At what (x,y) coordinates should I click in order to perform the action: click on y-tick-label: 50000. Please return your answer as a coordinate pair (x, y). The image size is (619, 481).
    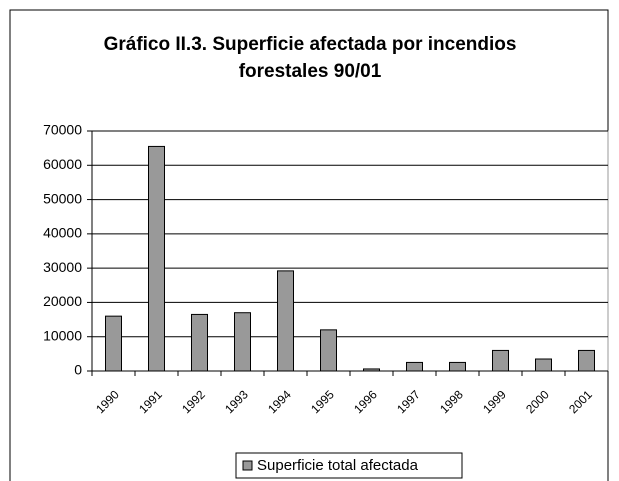
    Looking at the image, I should click on (62, 198).